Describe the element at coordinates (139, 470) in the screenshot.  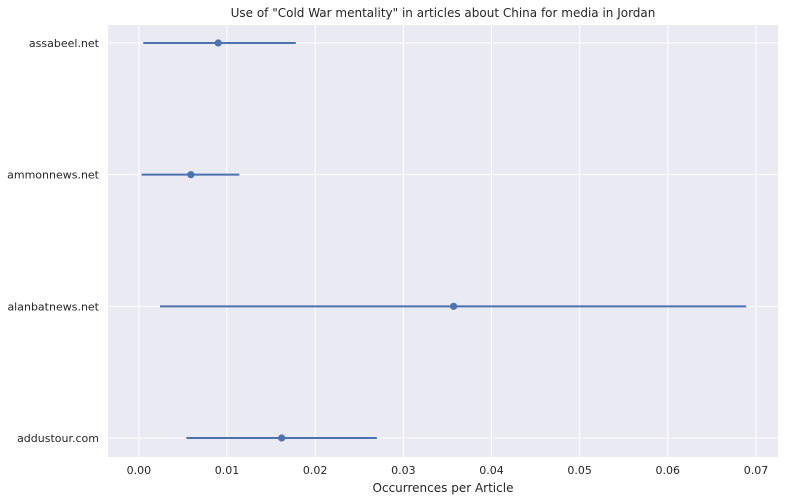
I see `x-tick-label: 0.00` at that location.